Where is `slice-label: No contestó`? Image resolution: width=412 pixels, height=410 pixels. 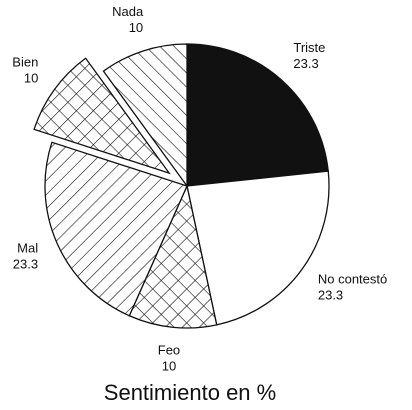
slice-label: No contestó is located at coordinates (352, 279).